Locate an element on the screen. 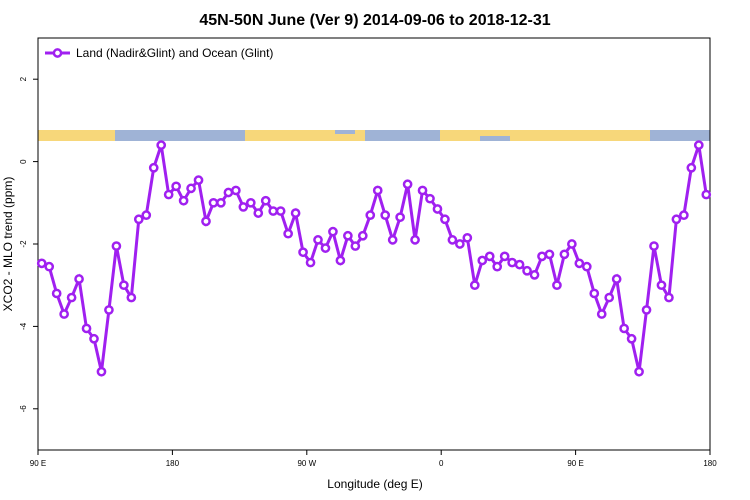  map-strip is located at coordinates (374, 135).